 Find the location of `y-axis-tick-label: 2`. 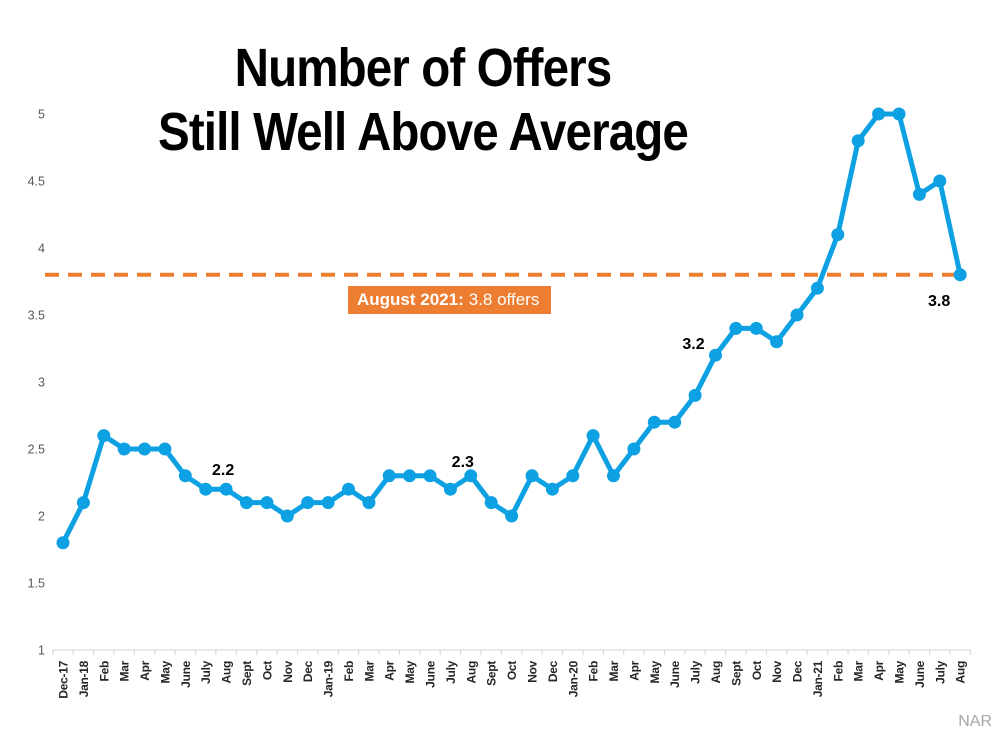

y-axis-tick-label: 2 is located at coordinates (41, 517).